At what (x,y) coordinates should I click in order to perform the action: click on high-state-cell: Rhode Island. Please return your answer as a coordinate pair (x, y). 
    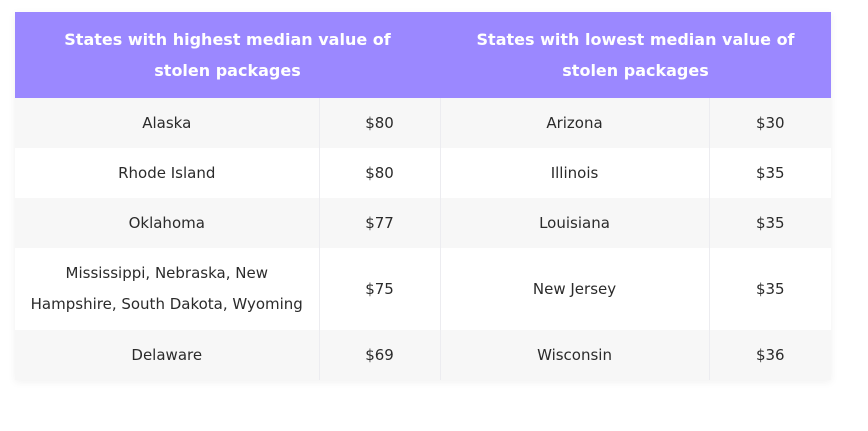
    Looking at the image, I should click on (167, 173).